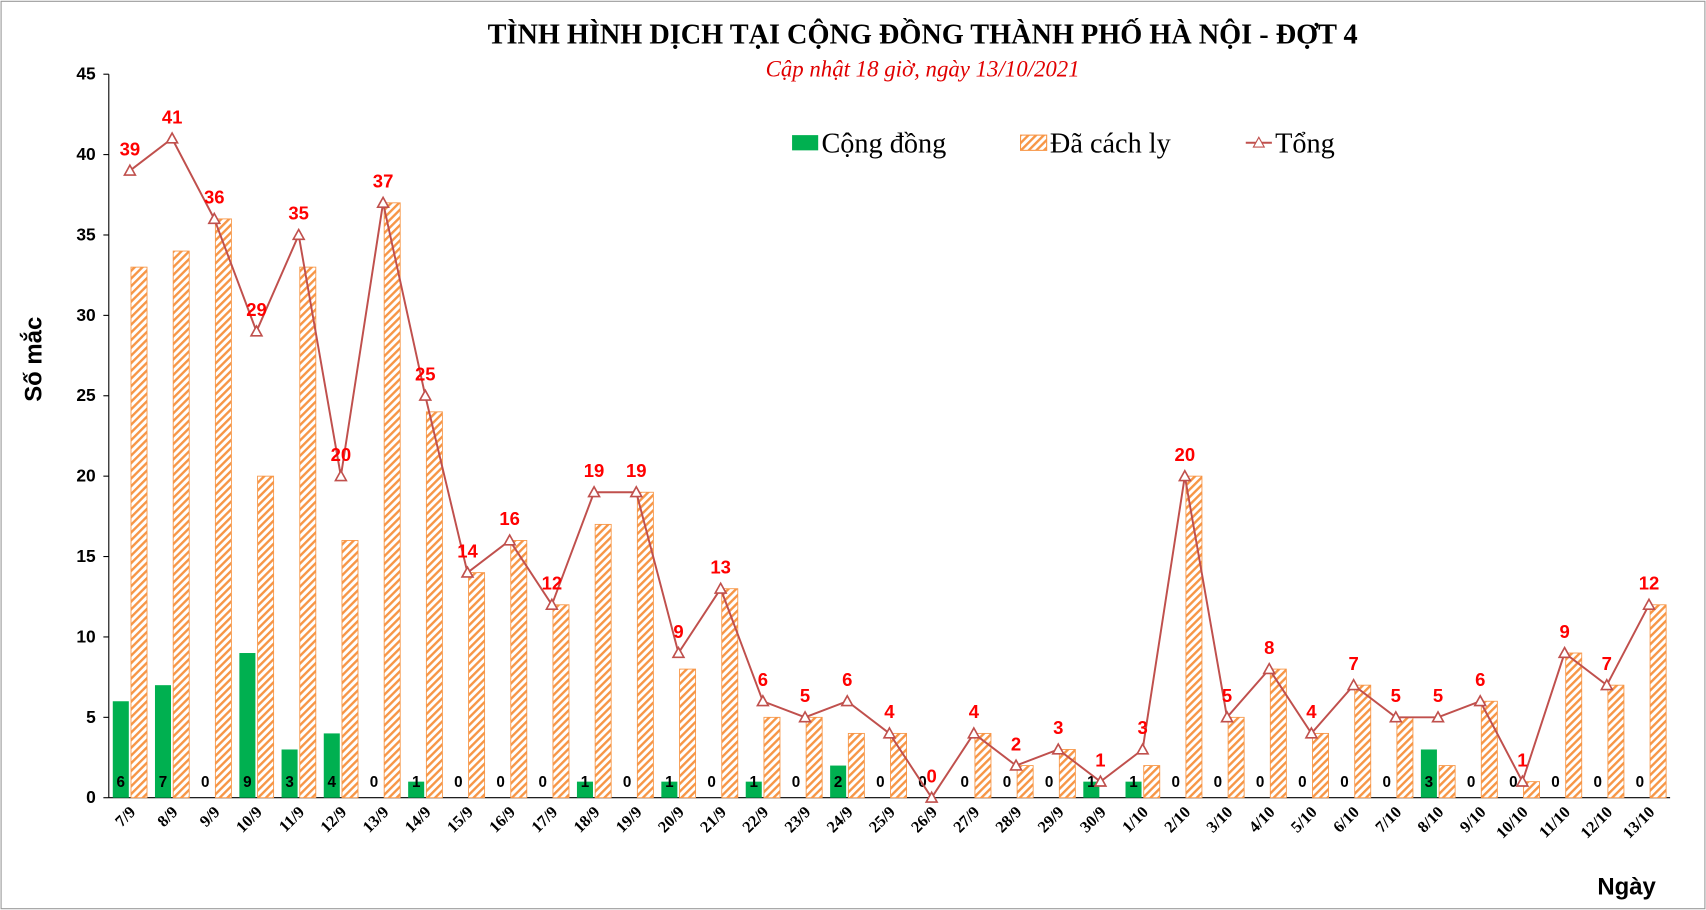 This screenshot has width=1706, height=910. Describe the element at coordinates (91, 797) in the screenshot. I see `y-tick-label: 0` at that location.